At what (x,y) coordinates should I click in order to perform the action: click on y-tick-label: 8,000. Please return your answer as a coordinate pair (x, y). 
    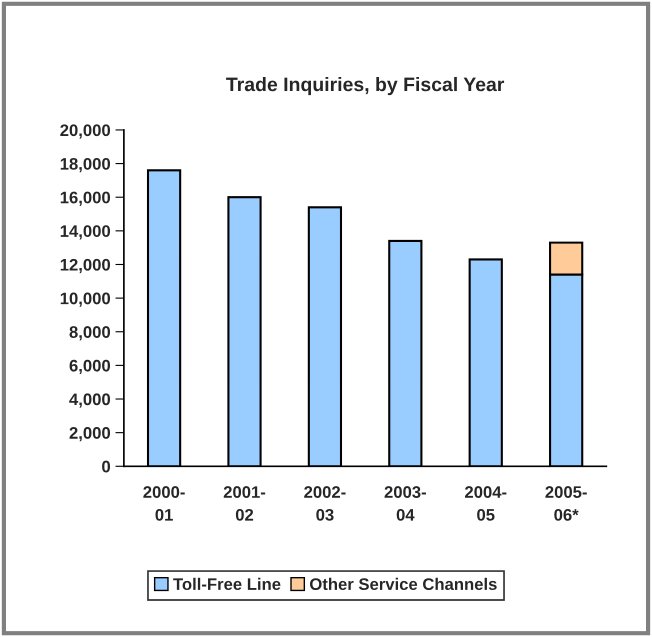
    Looking at the image, I should click on (90, 333).